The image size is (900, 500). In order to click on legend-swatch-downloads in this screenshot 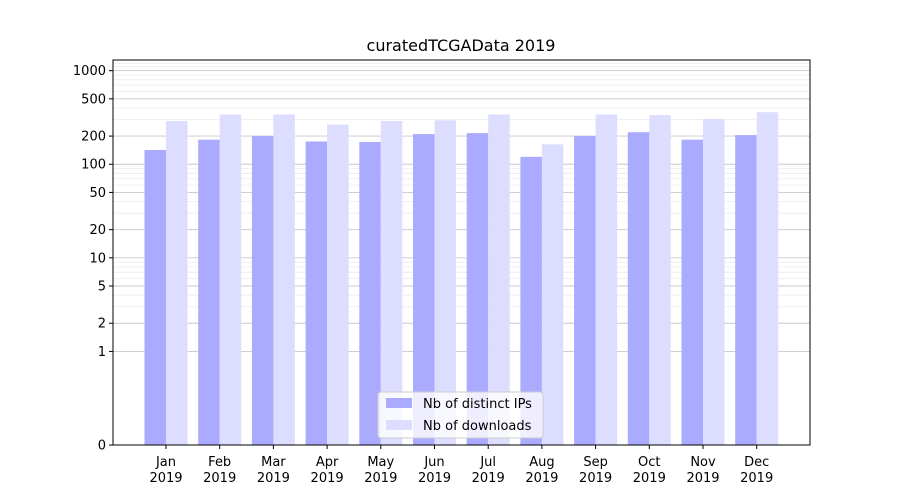, I will do `click(399, 425)`.